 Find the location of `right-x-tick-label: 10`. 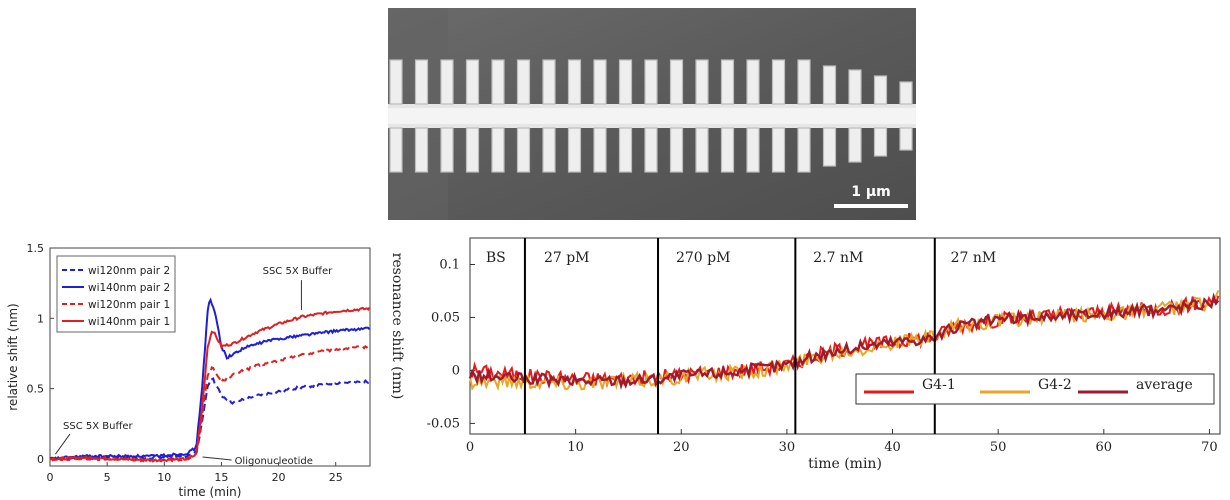

right-x-tick-label: 10 is located at coordinates (575, 447).